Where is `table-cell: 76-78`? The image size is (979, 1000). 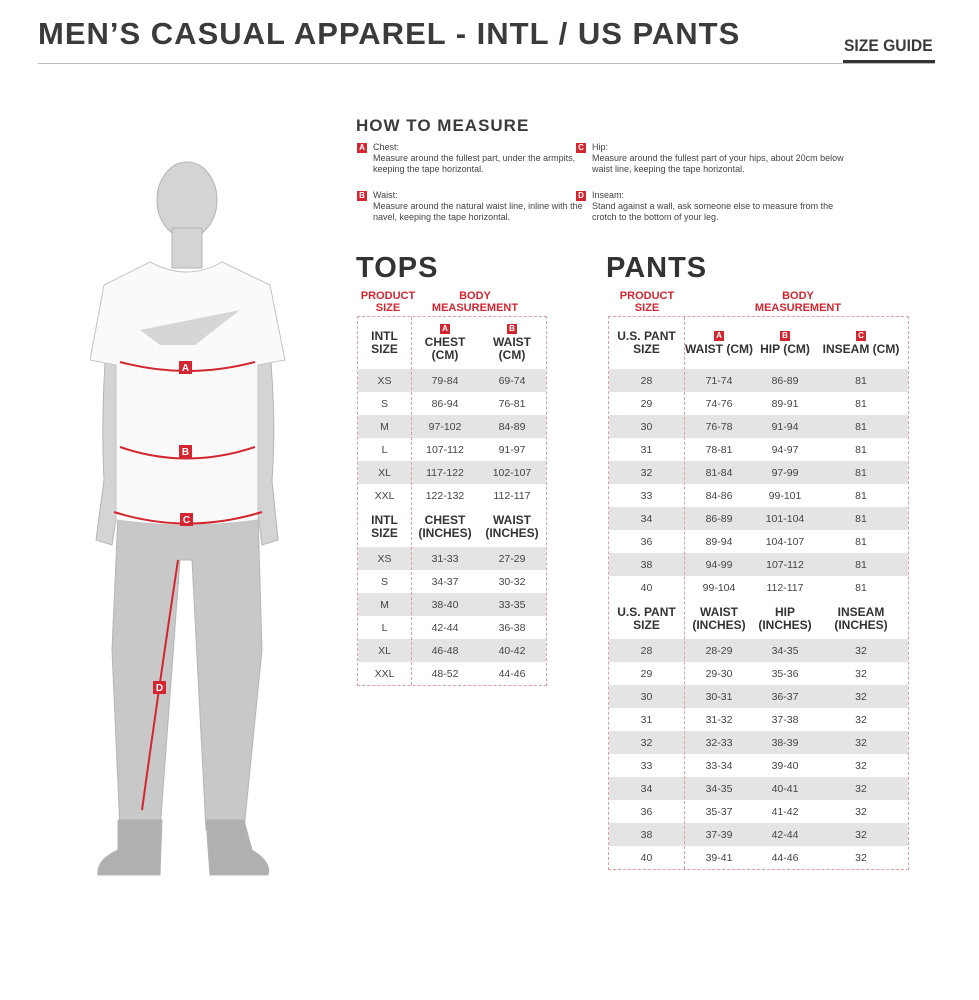 table-cell: 76-78 is located at coordinates (719, 426).